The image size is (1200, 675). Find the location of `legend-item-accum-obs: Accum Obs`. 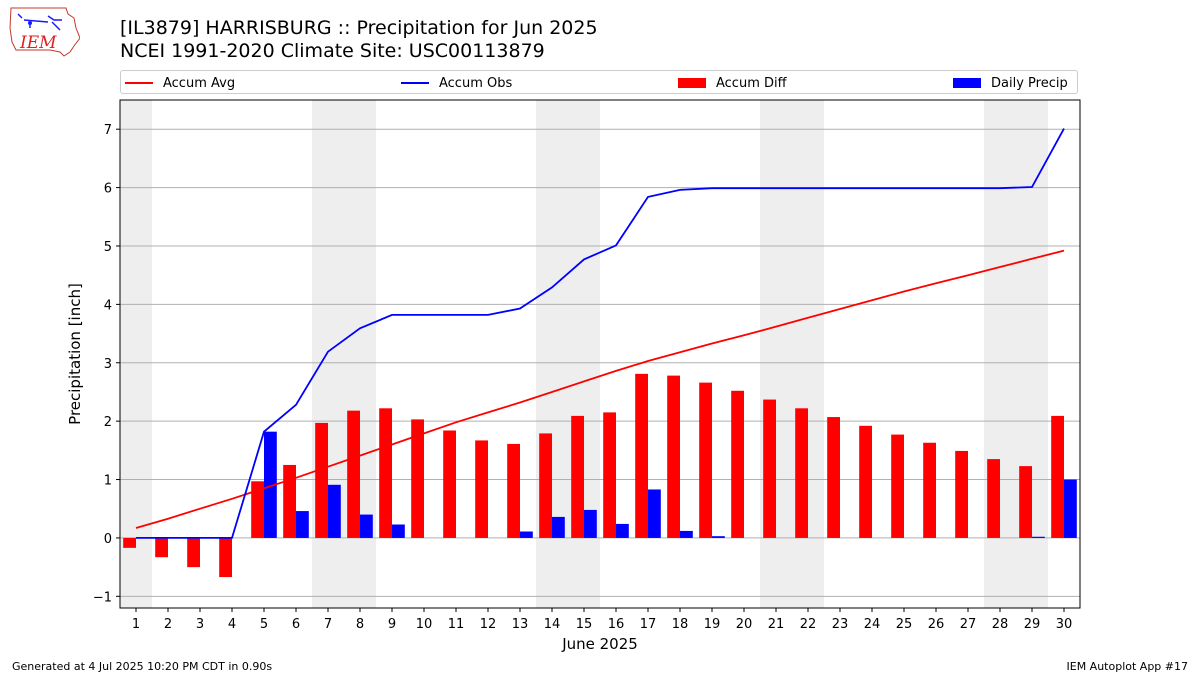

legend-item-accum-obs: Accum Obs is located at coordinates (456, 83).